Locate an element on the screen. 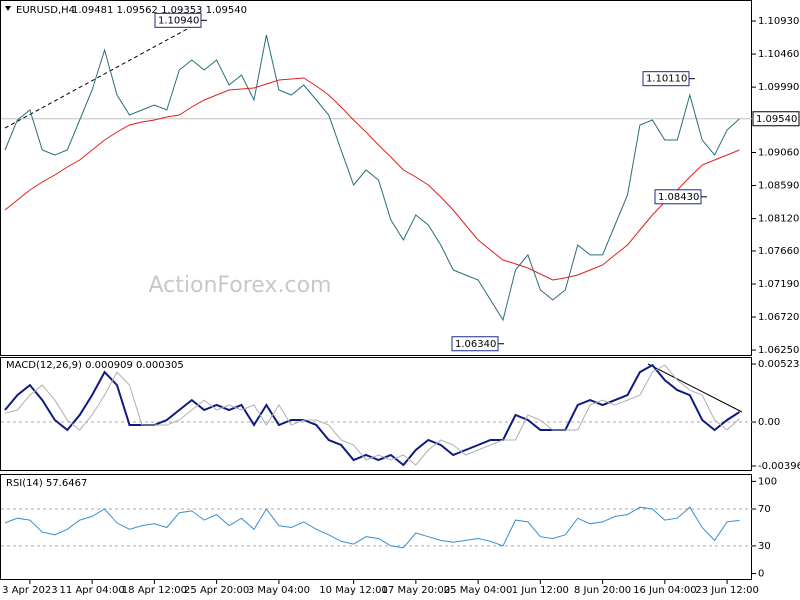 This screenshot has height=600, width=800. x-tick-label: 23 Jun 12:00 is located at coordinates (727, 590).